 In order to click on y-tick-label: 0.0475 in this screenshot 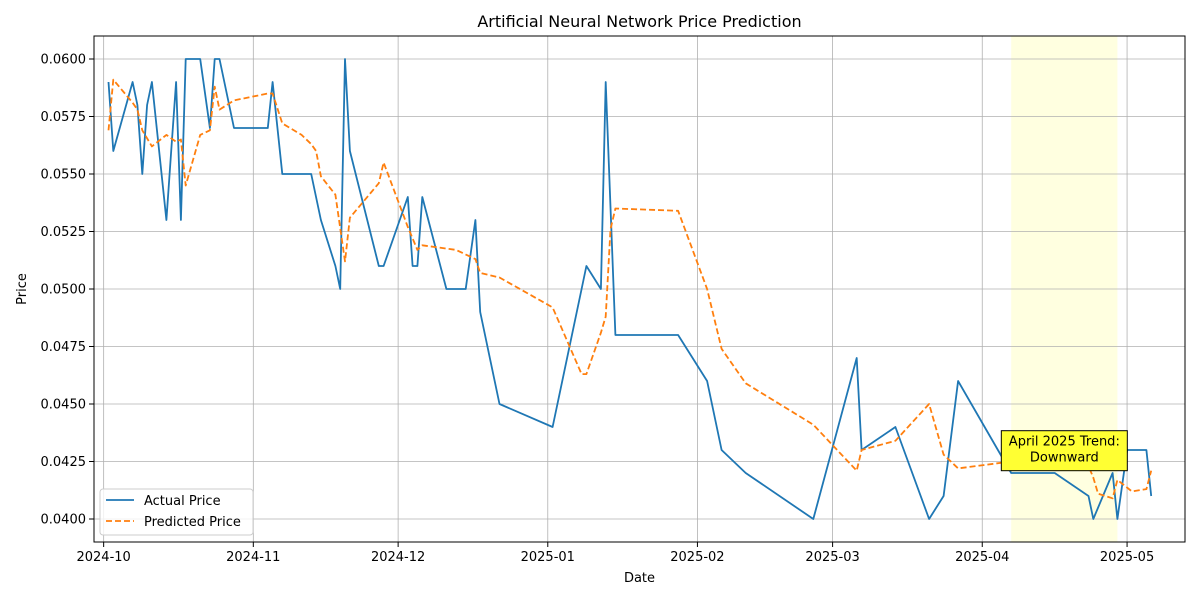, I will do `click(64, 347)`.